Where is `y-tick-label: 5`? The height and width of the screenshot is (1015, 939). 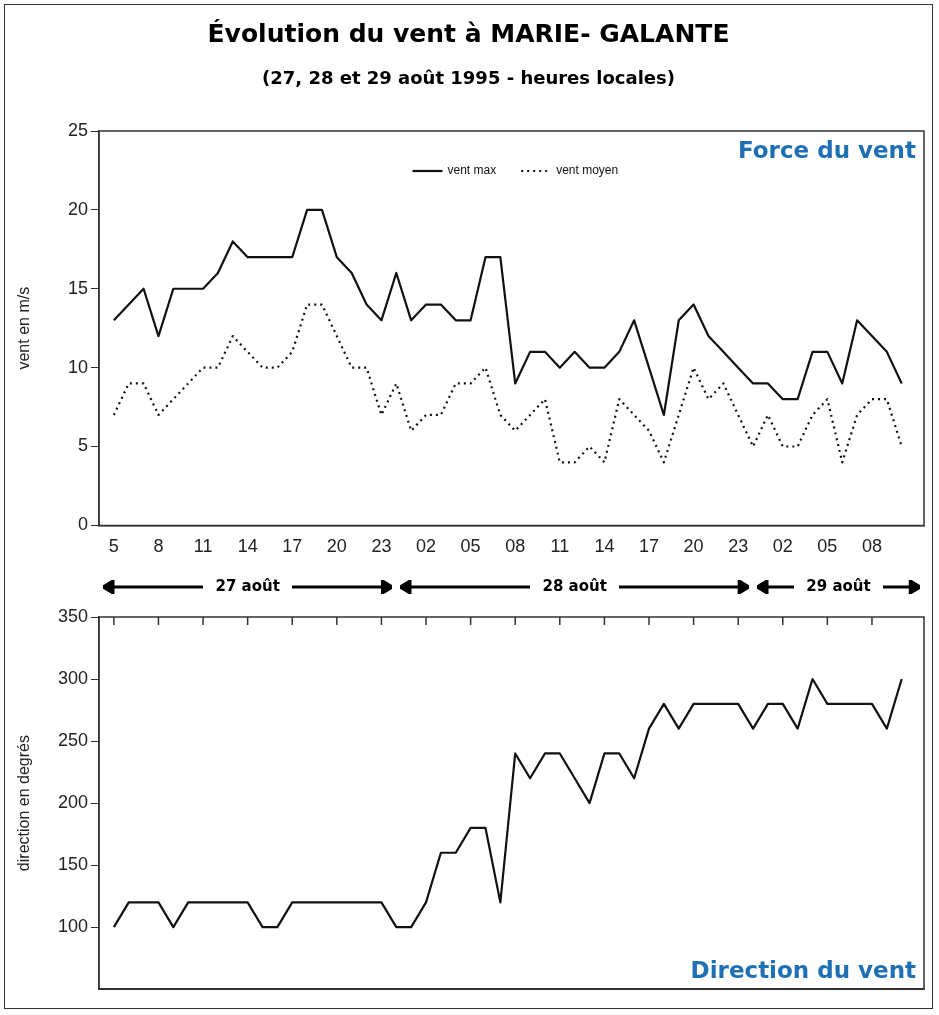
y-tick-label: 5 is located at coordinates (82, 445).